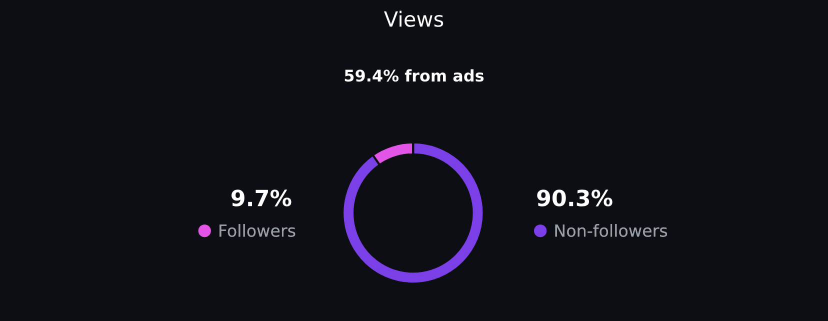 This screenshot has width=828, height=321. I want to click on data-label: 90.3%, so click(574, 198).